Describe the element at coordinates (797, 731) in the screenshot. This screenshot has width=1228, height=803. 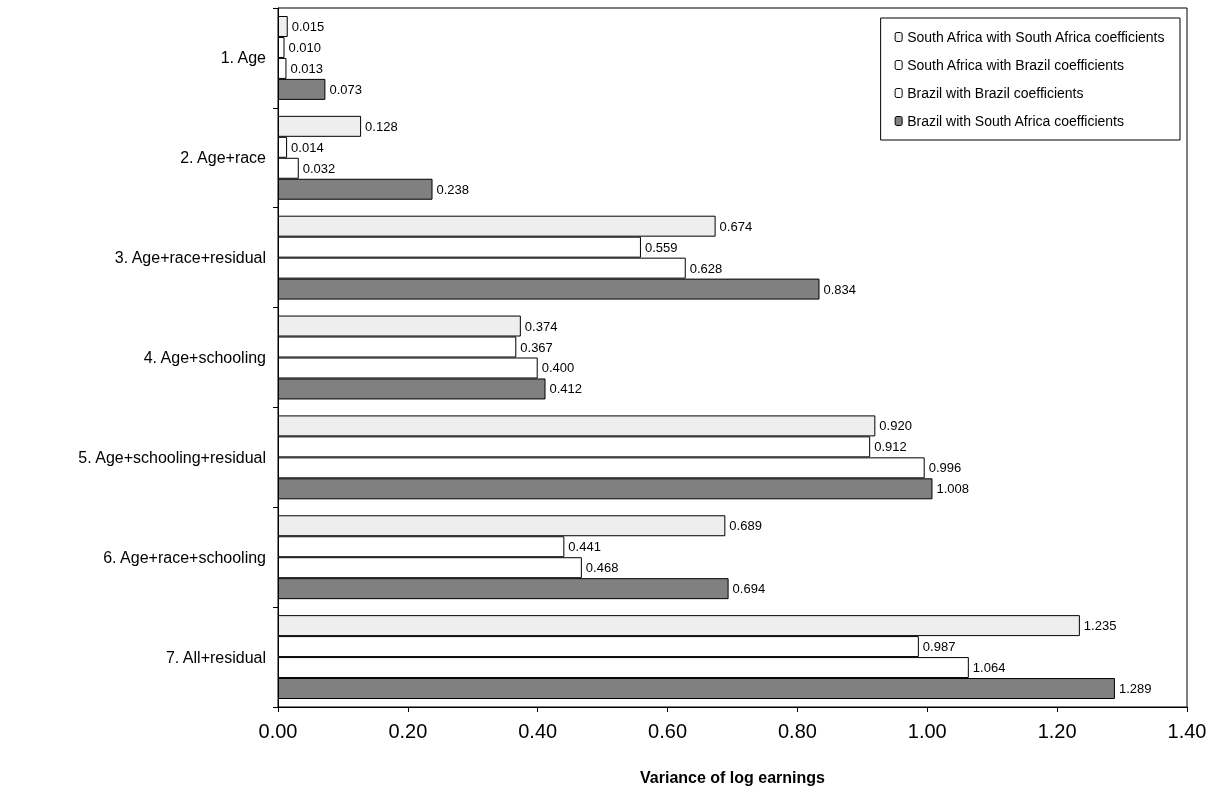
I see `x-tick-label: 0.80` at that location.